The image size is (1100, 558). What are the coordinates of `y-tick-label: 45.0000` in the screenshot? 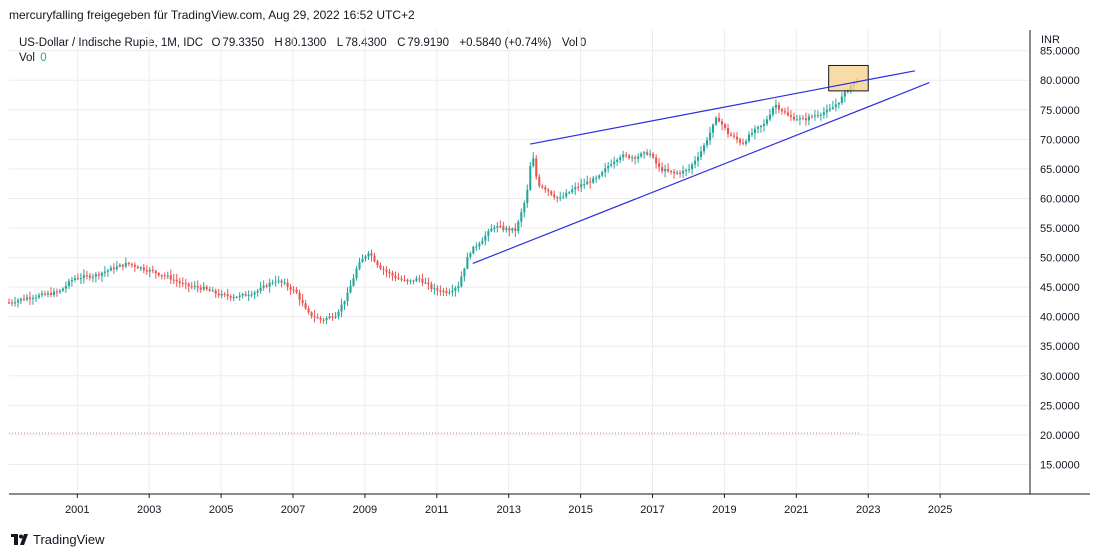 It's located at (1060, 288).